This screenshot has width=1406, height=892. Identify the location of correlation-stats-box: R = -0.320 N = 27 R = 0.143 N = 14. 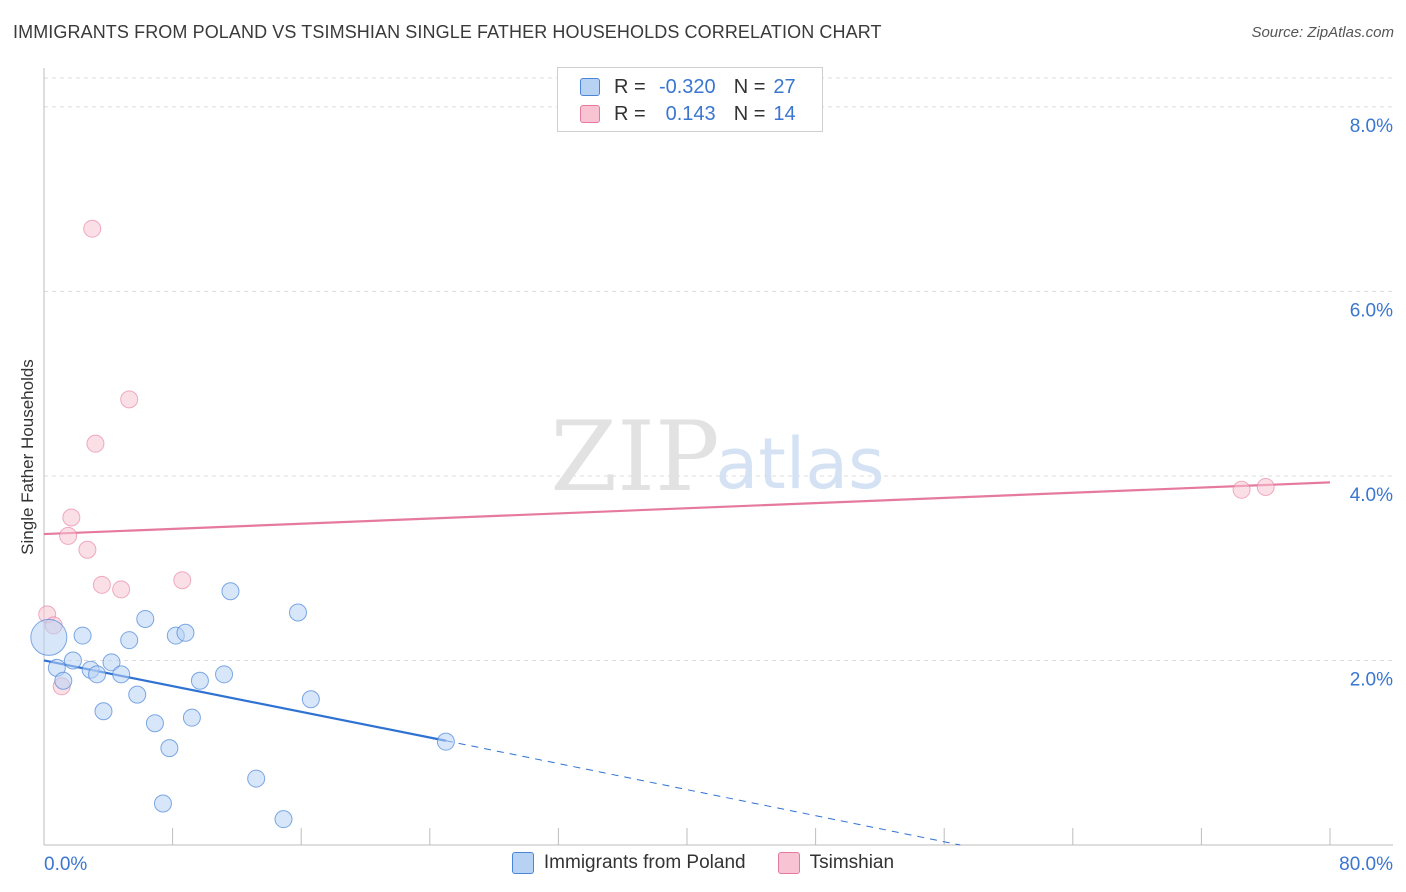
(690, 99).